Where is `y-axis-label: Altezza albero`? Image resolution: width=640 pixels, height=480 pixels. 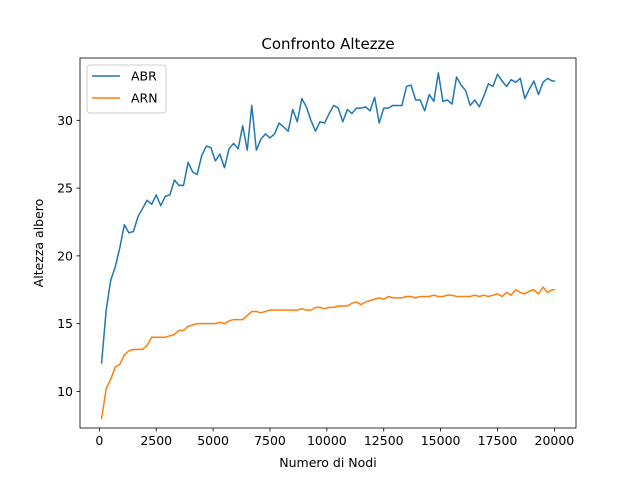 y-axis-label: Altezza albero is located at coordinates (38, 243).